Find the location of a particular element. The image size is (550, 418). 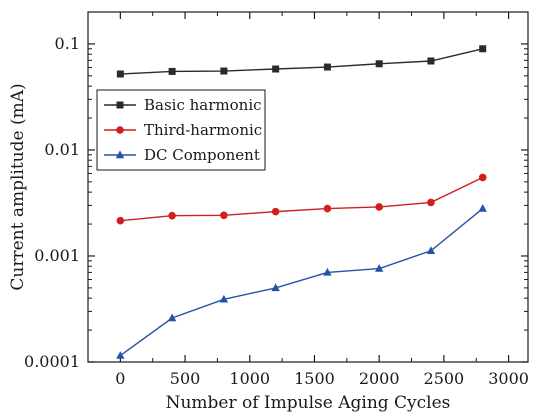

x-tick-label: 2500 is located at coordinates (444, 378).